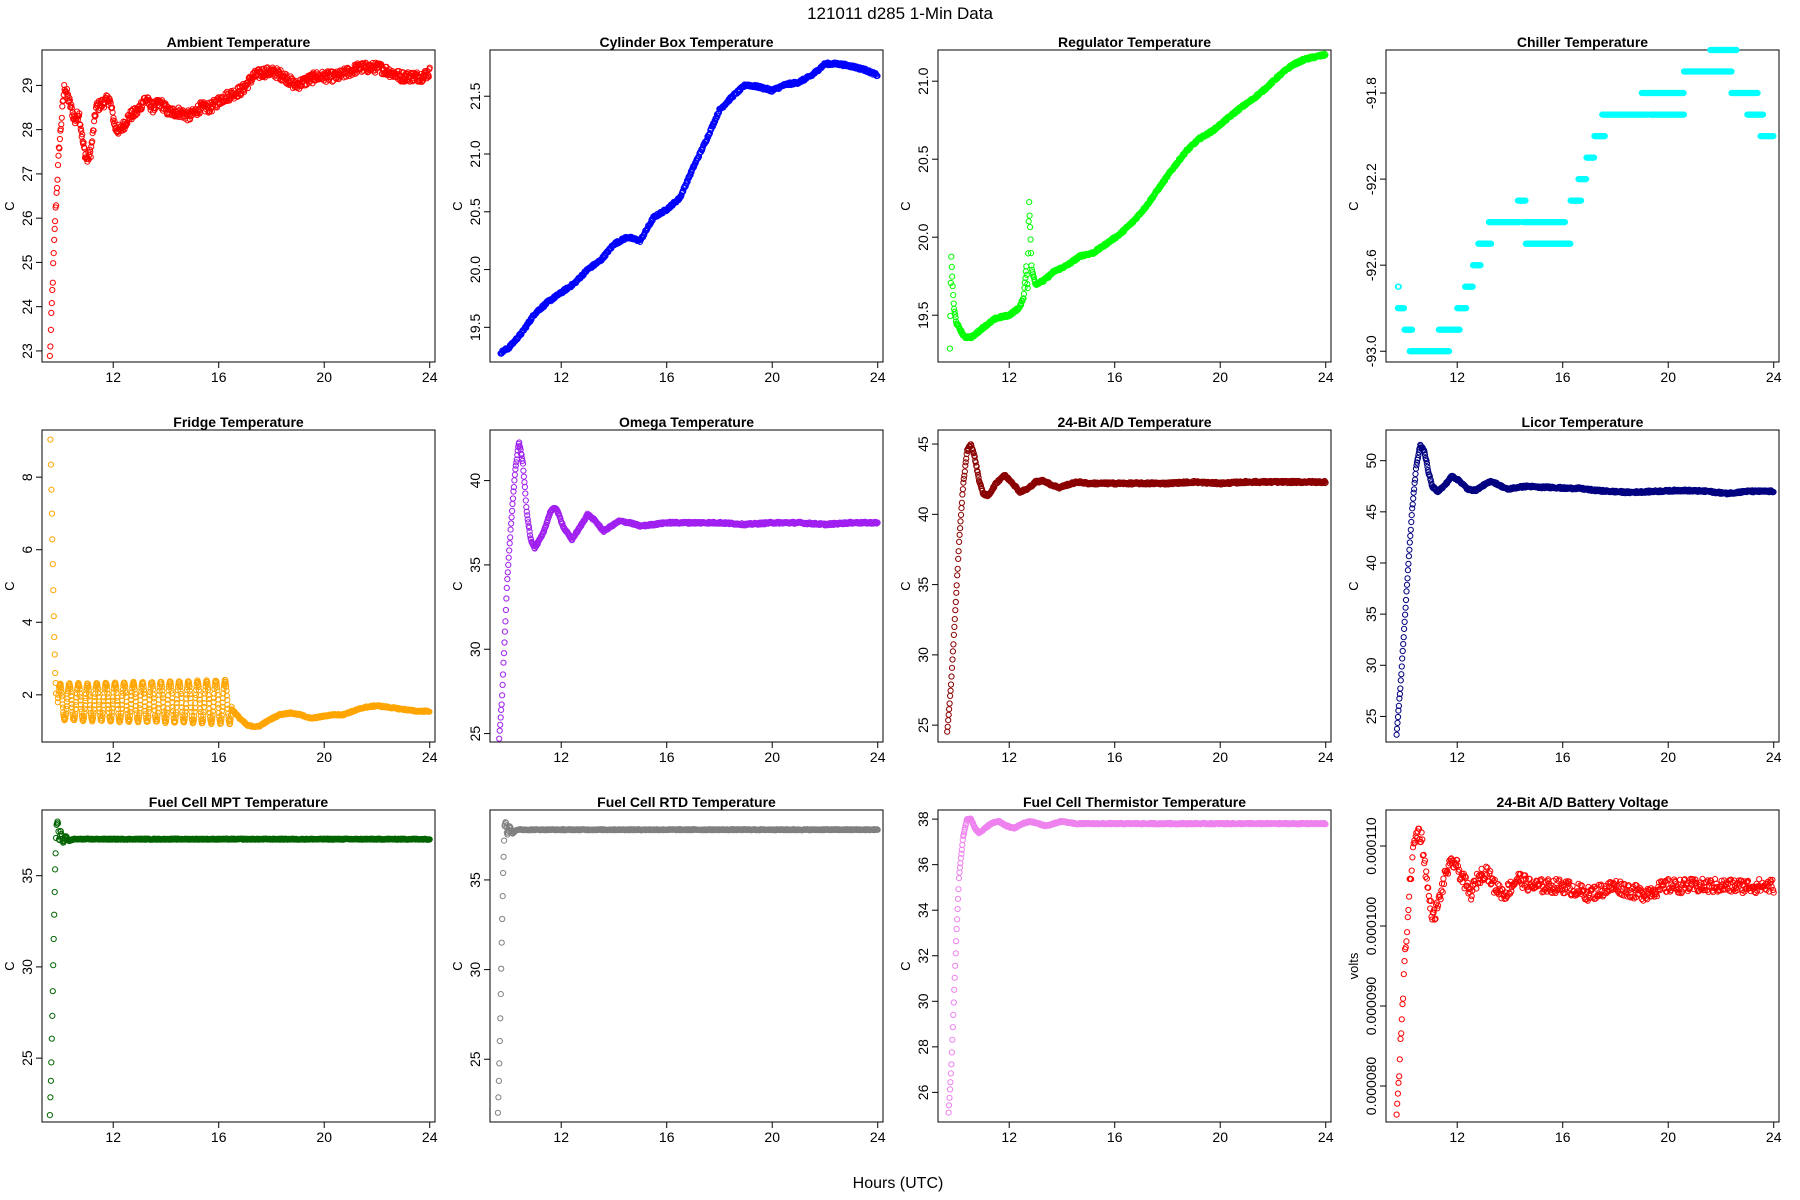 The width and height of the screenshot is (1800, 1200). I want to click on panel-title: Omega Temperature, so click(686, 422).